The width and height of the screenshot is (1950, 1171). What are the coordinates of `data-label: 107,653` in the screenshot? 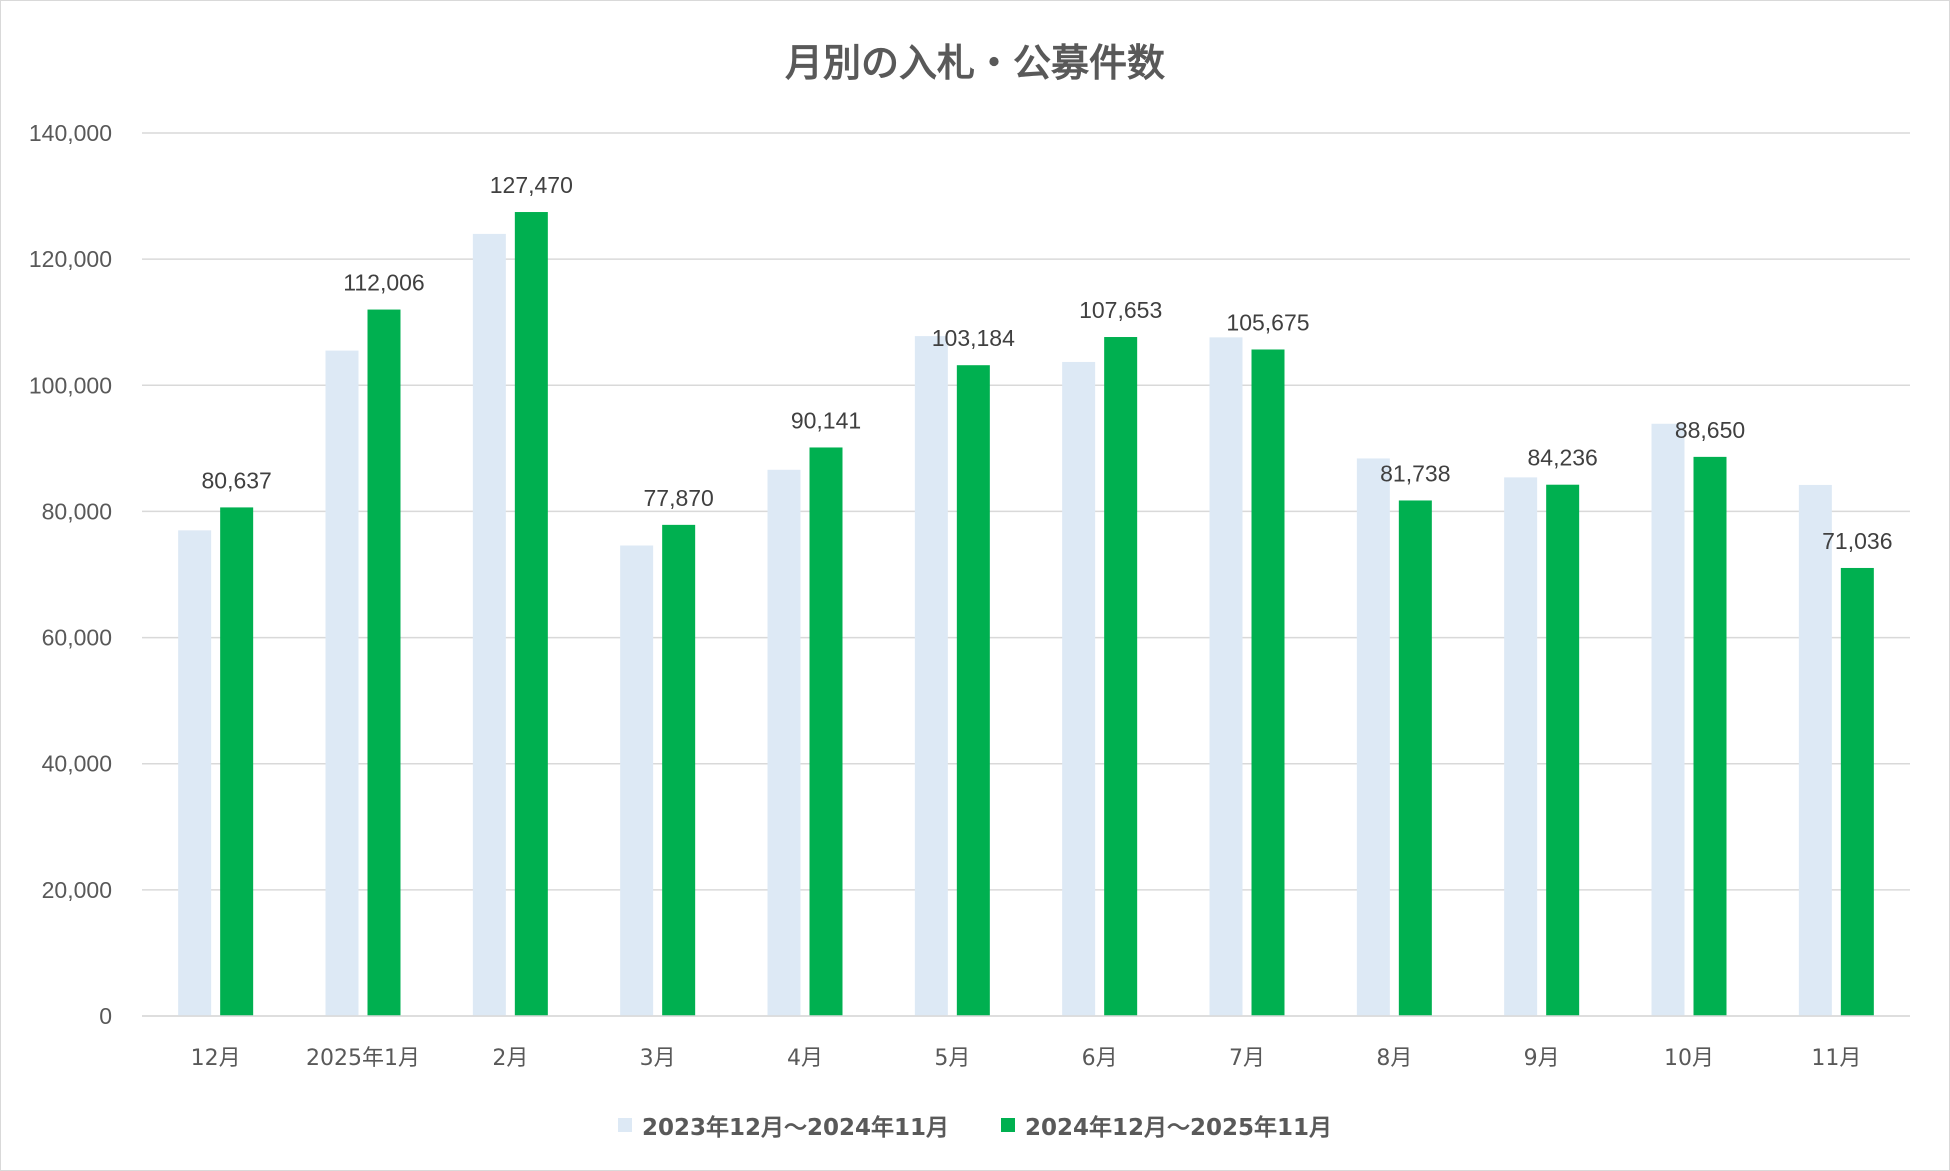 It's located at (1120, 310).